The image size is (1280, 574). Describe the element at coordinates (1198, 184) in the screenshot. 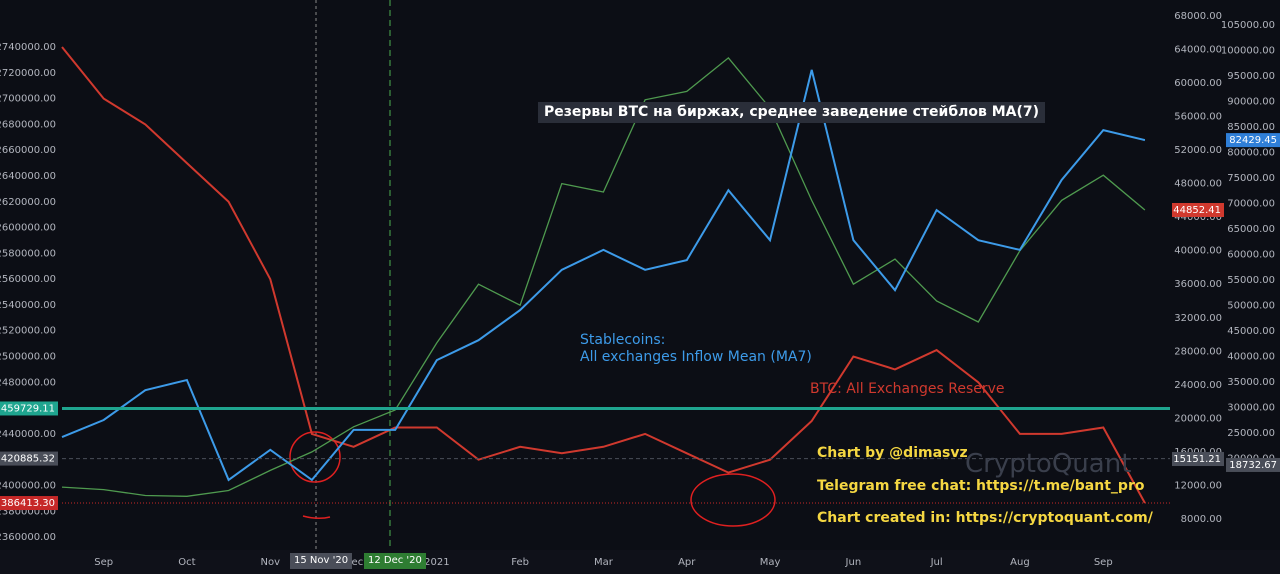

I see `y-tick-label: 48000.00` at that location.